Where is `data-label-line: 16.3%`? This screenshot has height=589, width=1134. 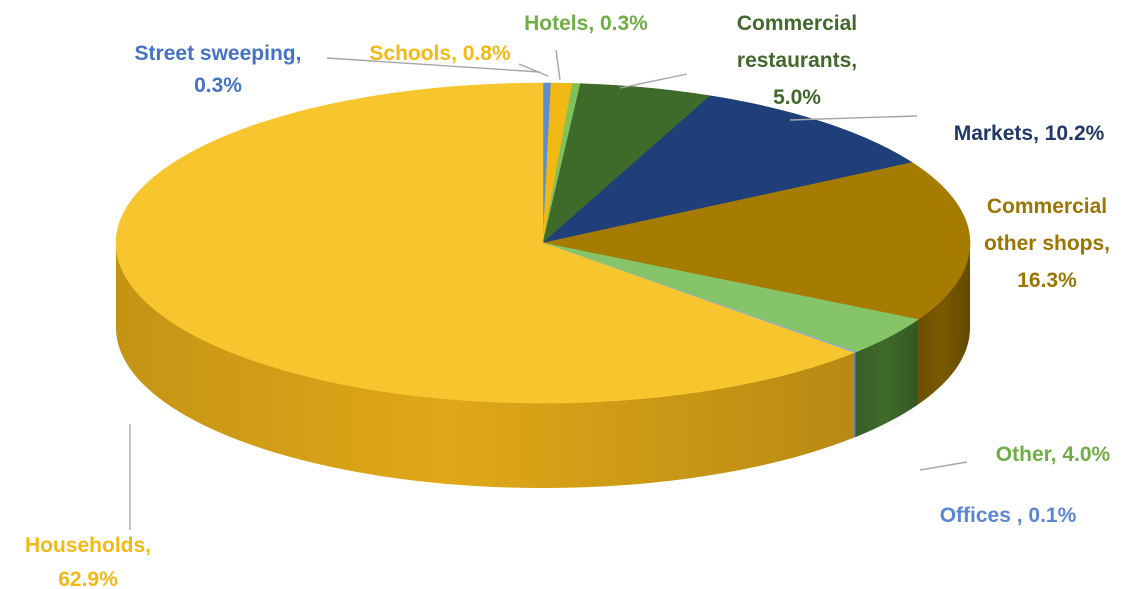
data-label-line: 16.3% is located at coordinates (1047, 280).